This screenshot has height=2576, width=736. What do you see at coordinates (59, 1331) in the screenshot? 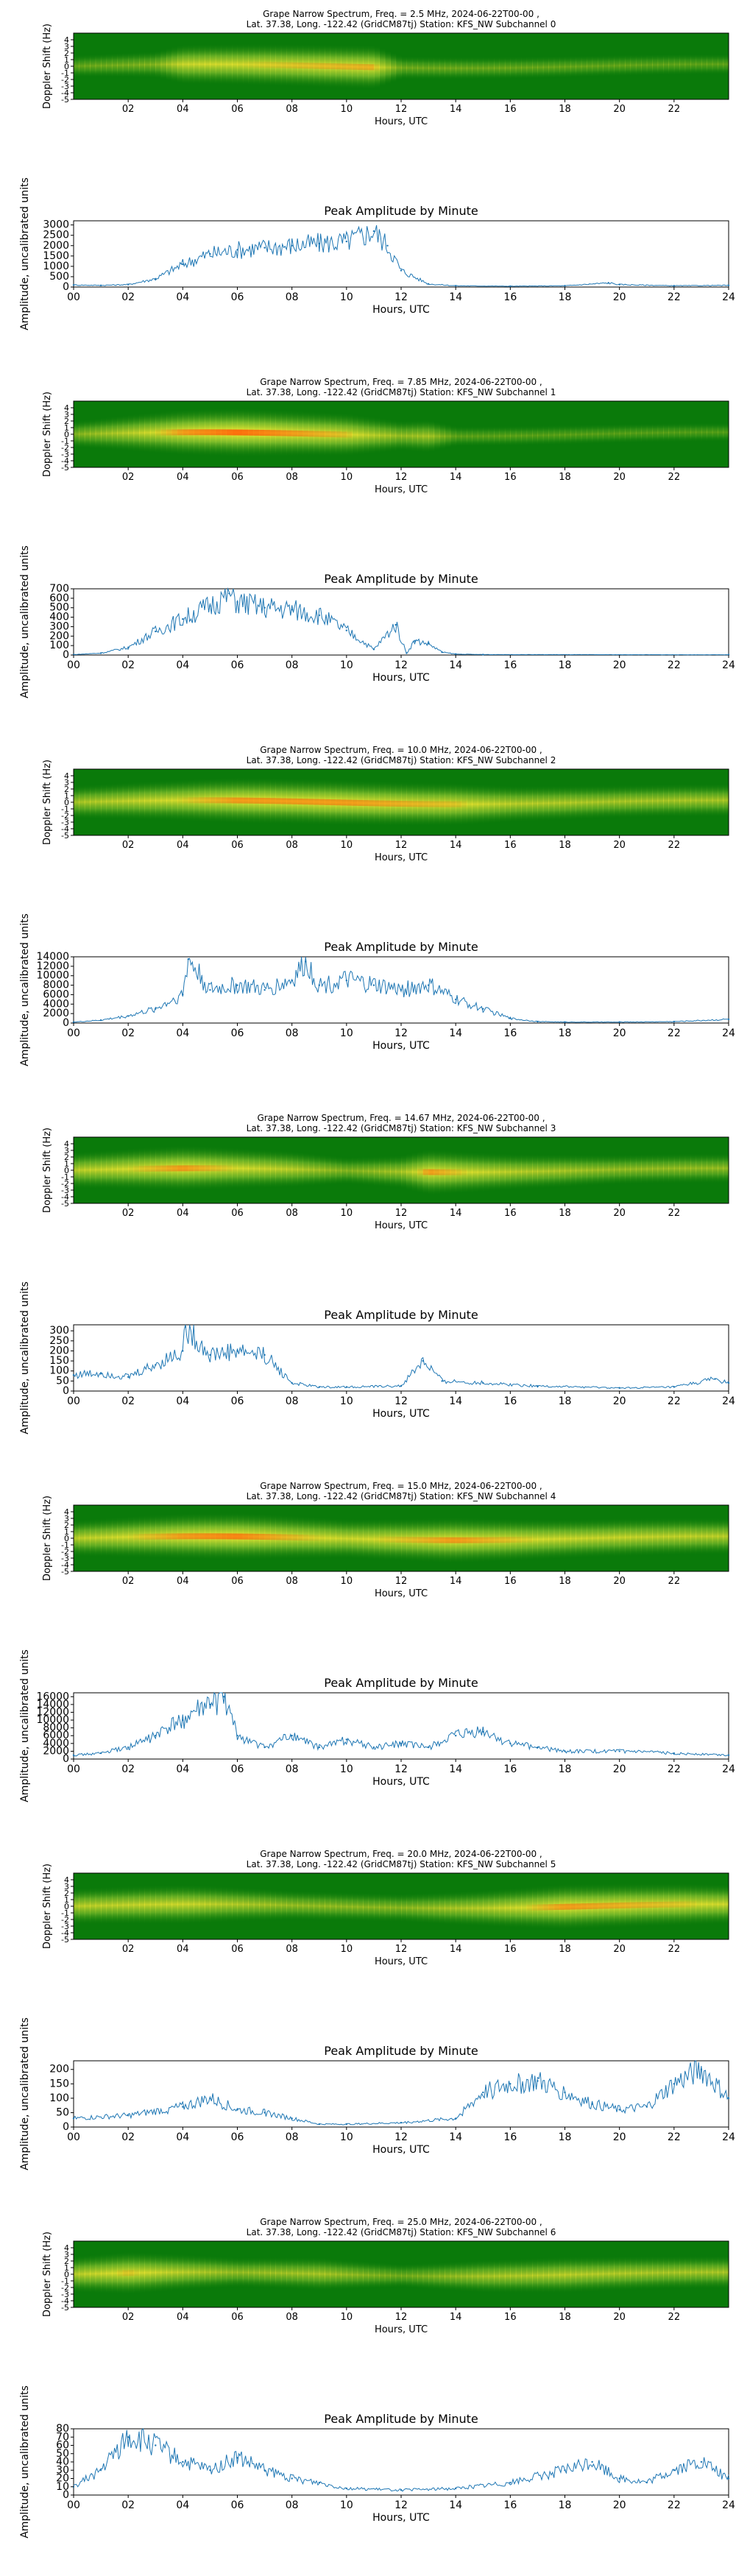
I see `y-tick-label: 300` at bounding box center [59, 1331].